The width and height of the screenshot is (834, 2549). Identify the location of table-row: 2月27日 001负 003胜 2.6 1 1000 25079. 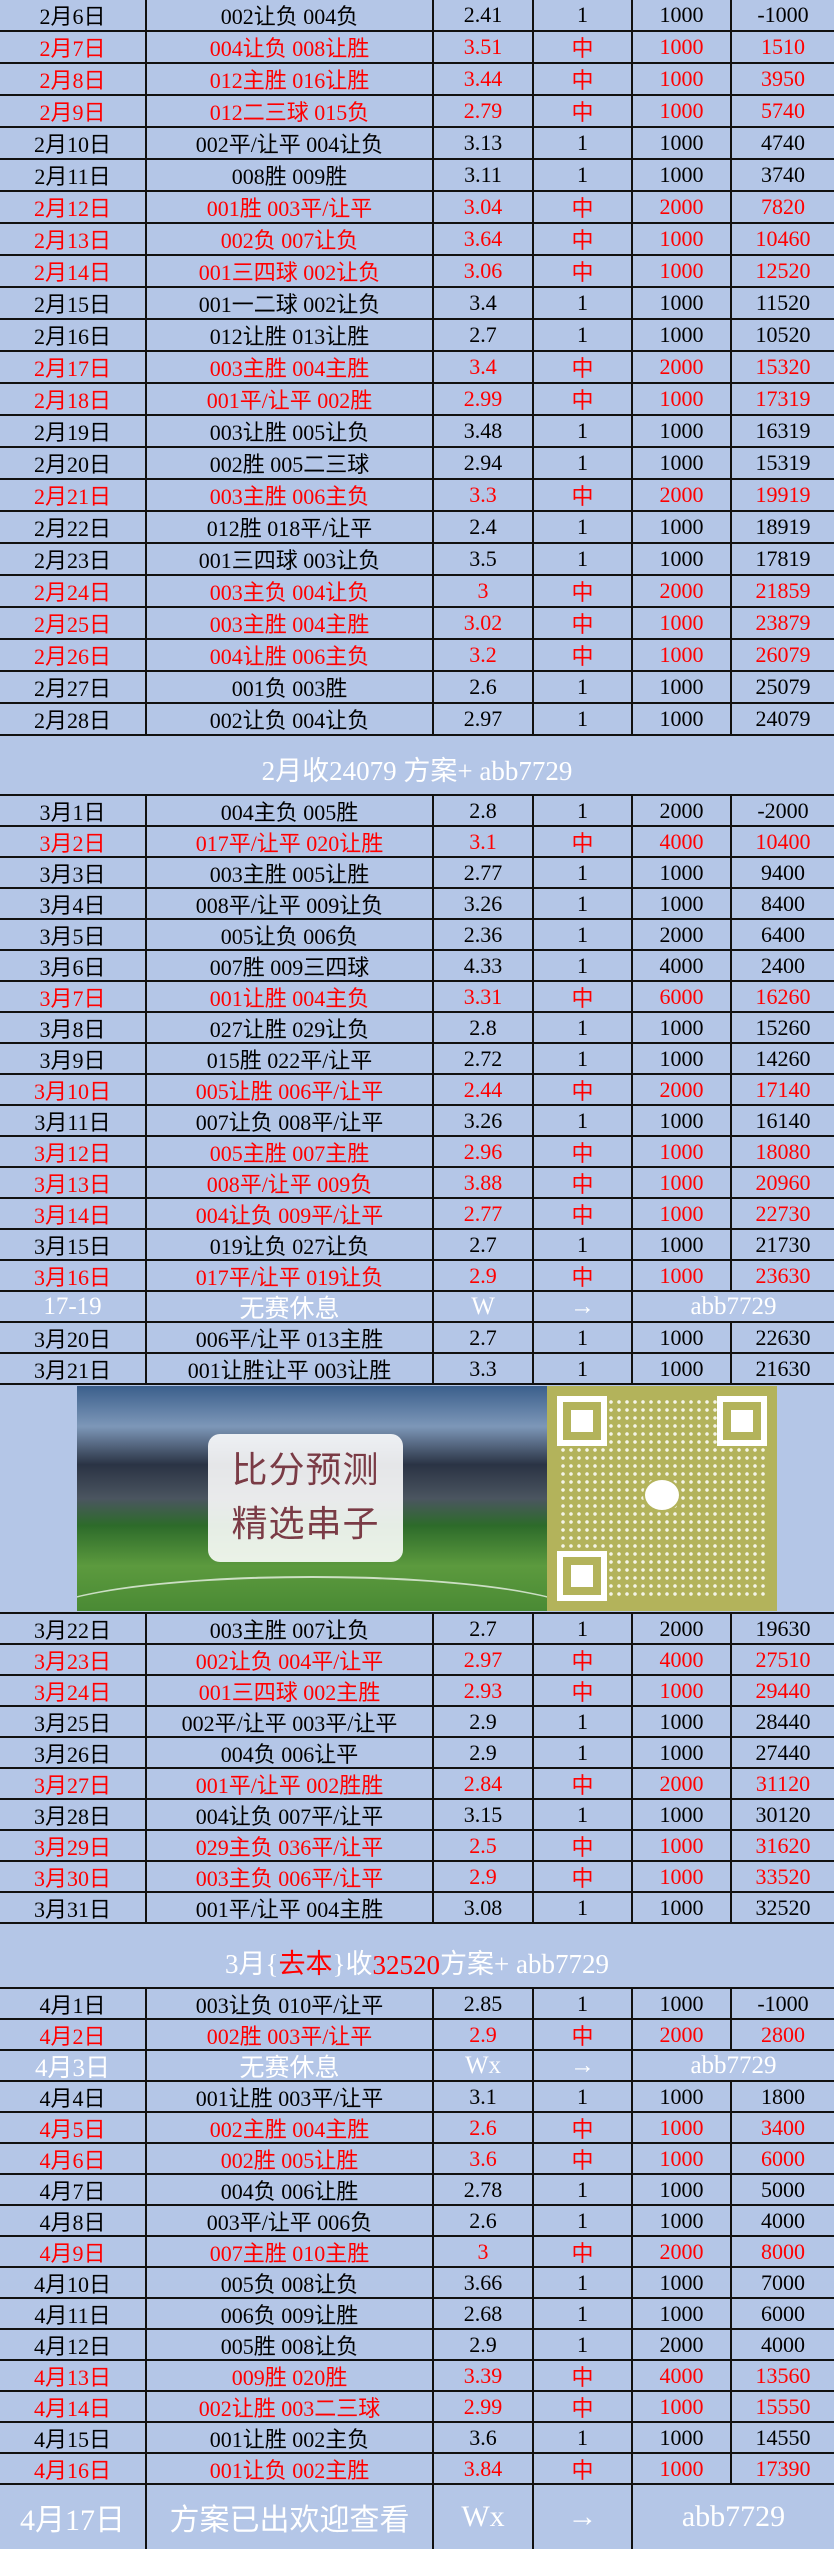
(417, 688).